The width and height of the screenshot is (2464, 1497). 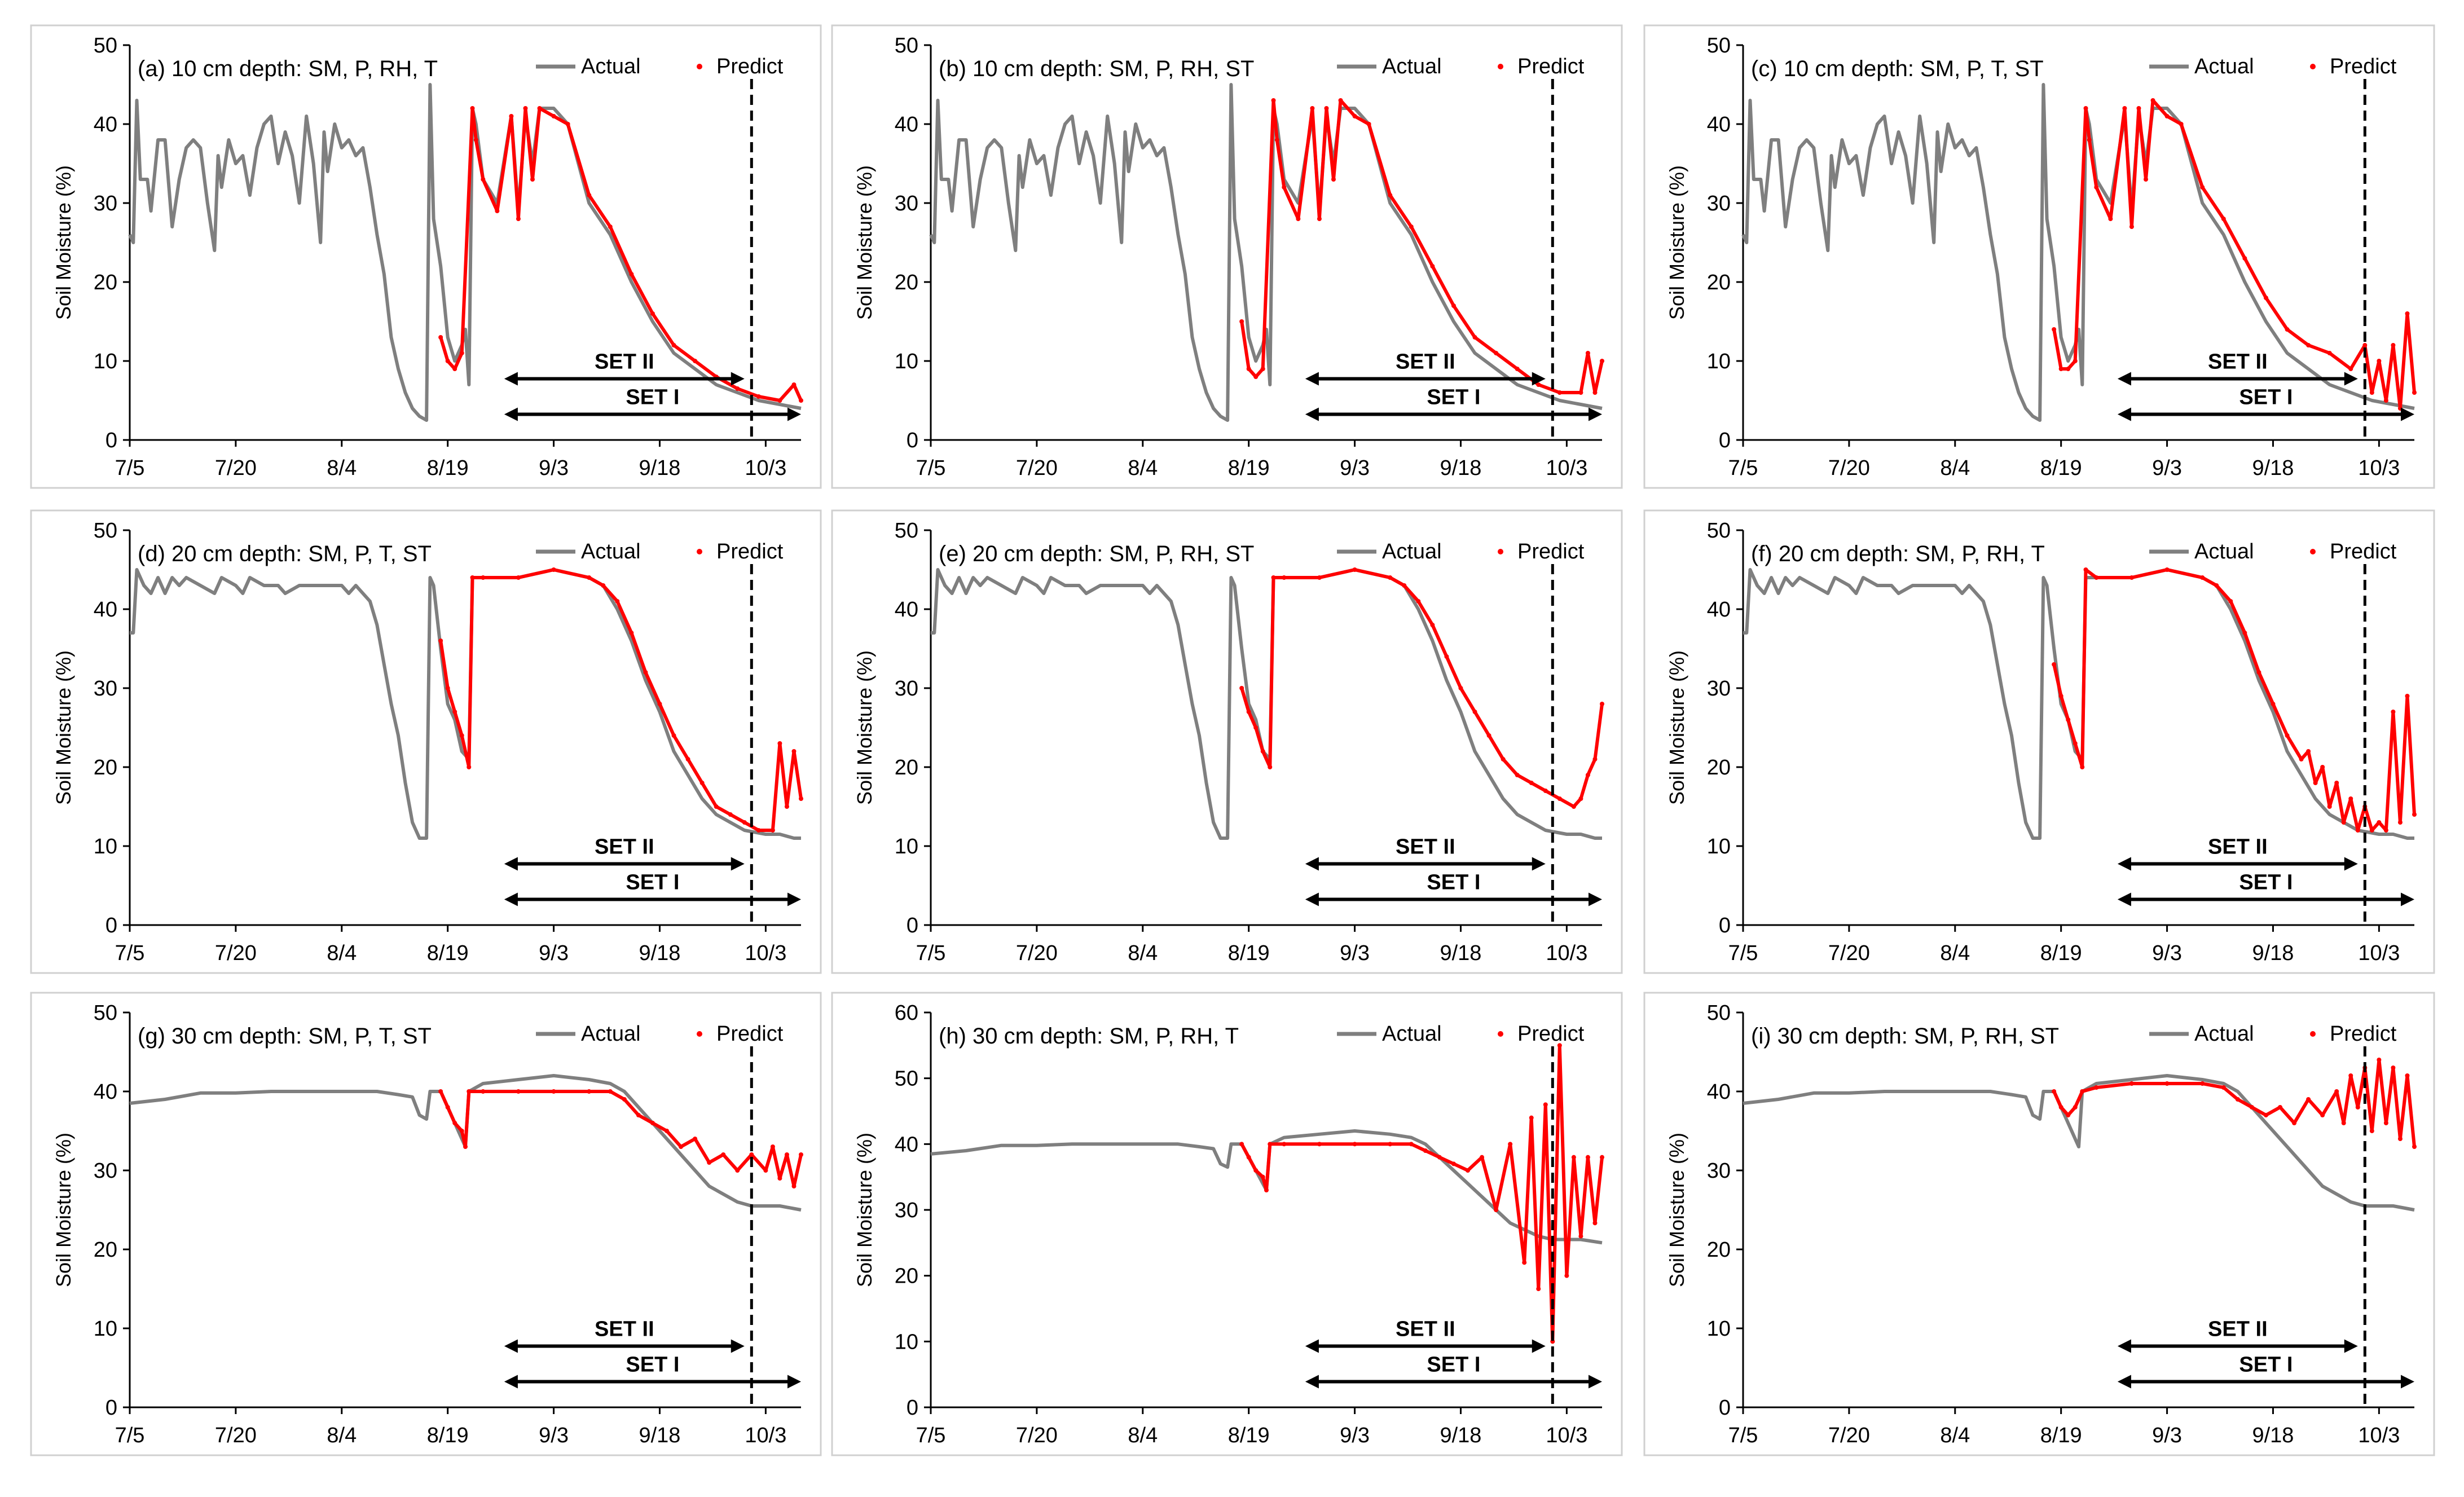 I want to click on y-tick-label: 10, so click(x=1719, y=1329).